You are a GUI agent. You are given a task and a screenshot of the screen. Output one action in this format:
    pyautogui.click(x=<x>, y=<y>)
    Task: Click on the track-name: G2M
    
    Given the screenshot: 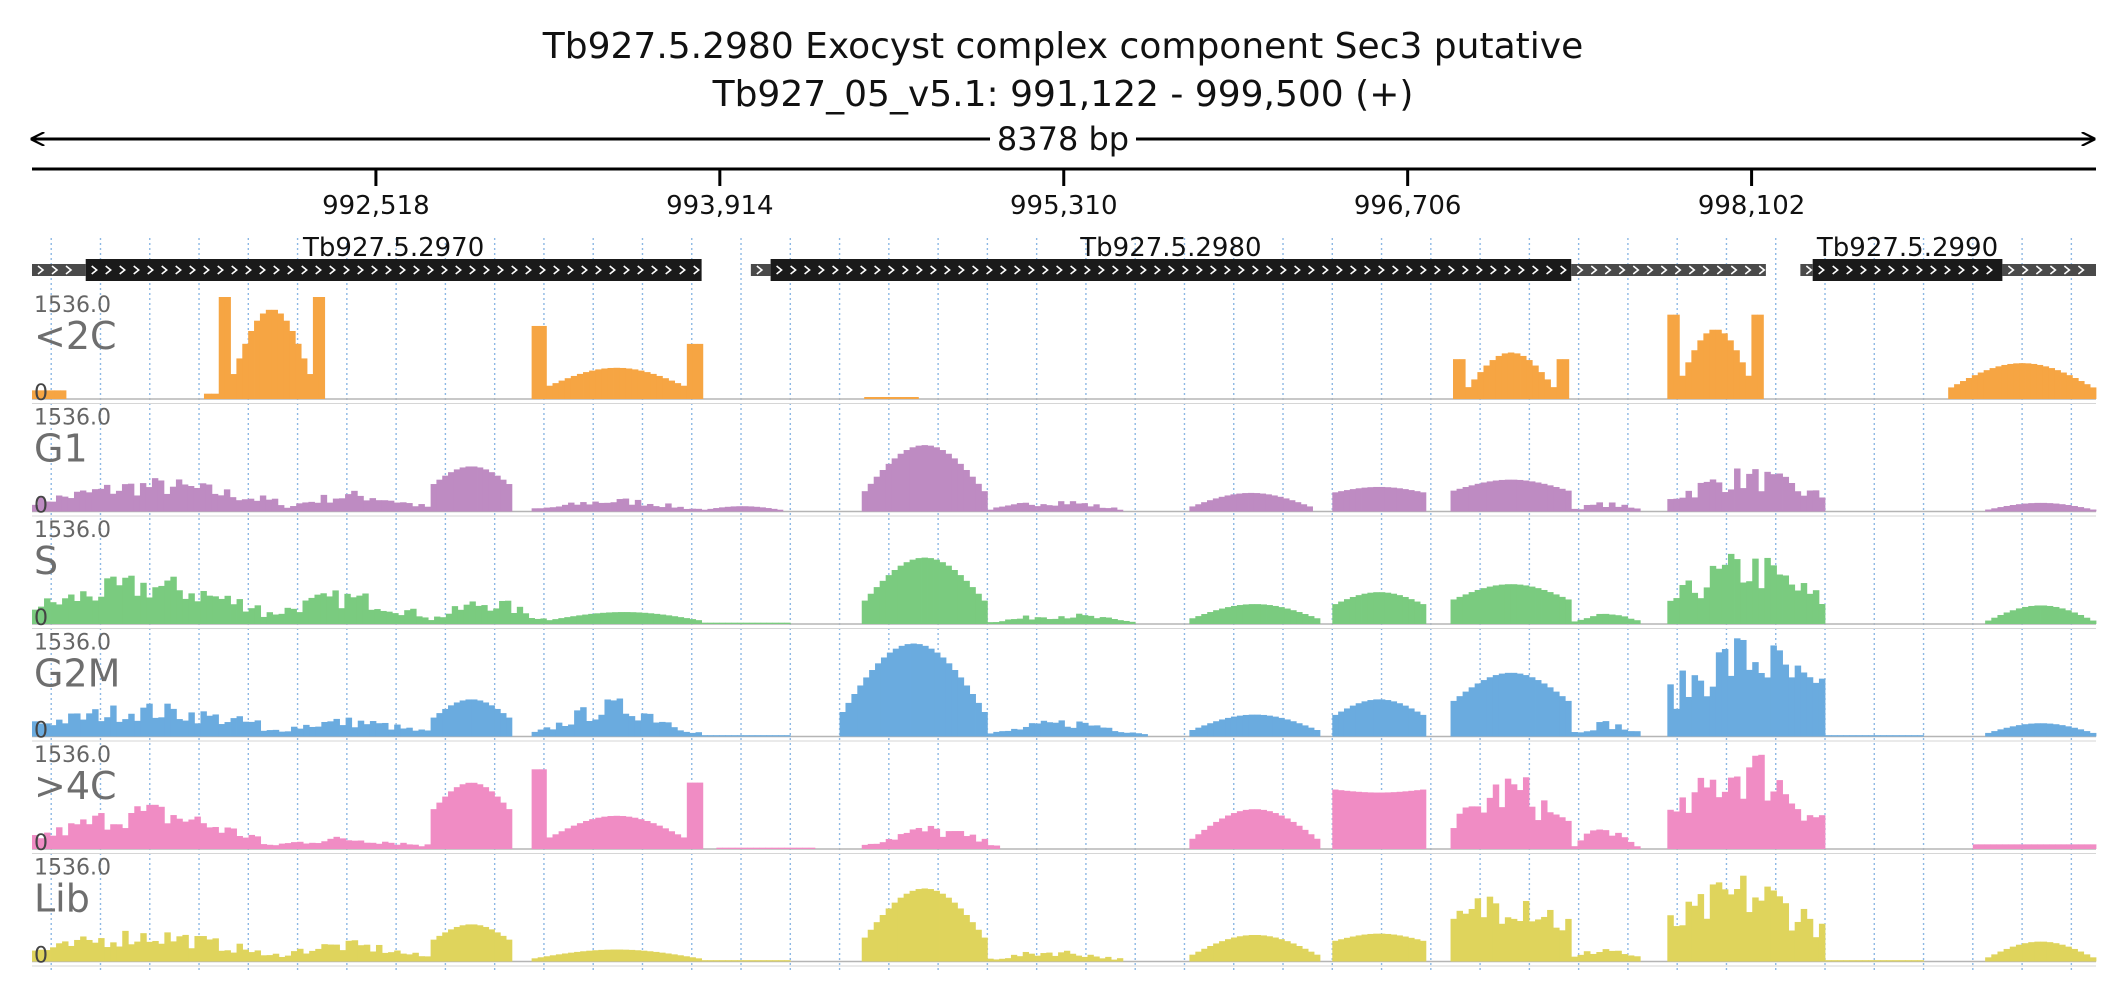 What is the action you would take?
    pyautogui.click(x=77, y=674)
    